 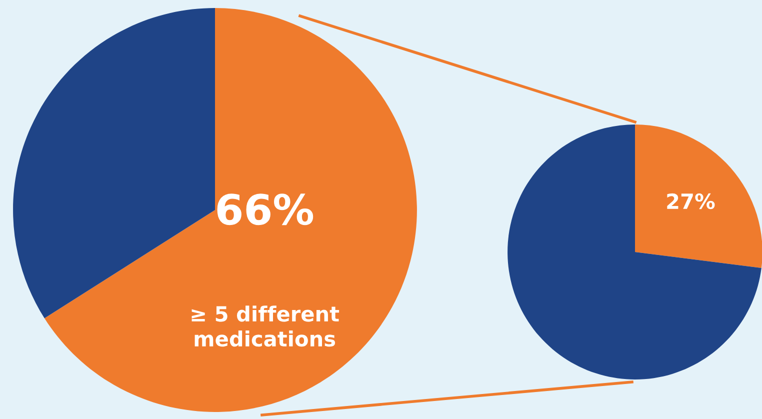 I want to click on data-label: 66%, so click(x=265, y=210).